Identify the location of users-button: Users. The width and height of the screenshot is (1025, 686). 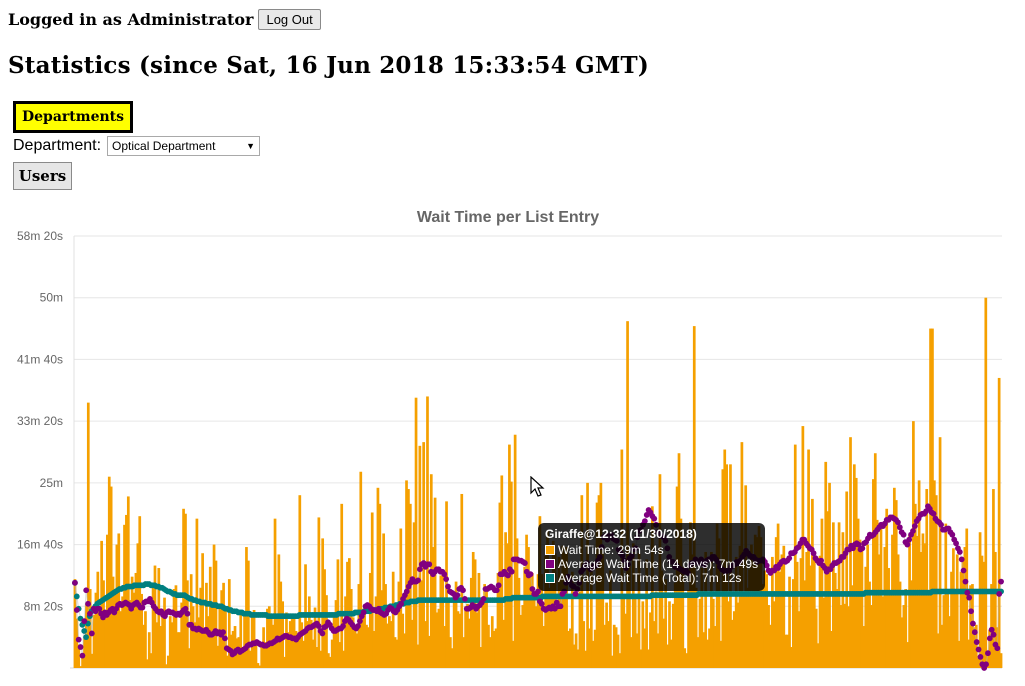
(42, 176).